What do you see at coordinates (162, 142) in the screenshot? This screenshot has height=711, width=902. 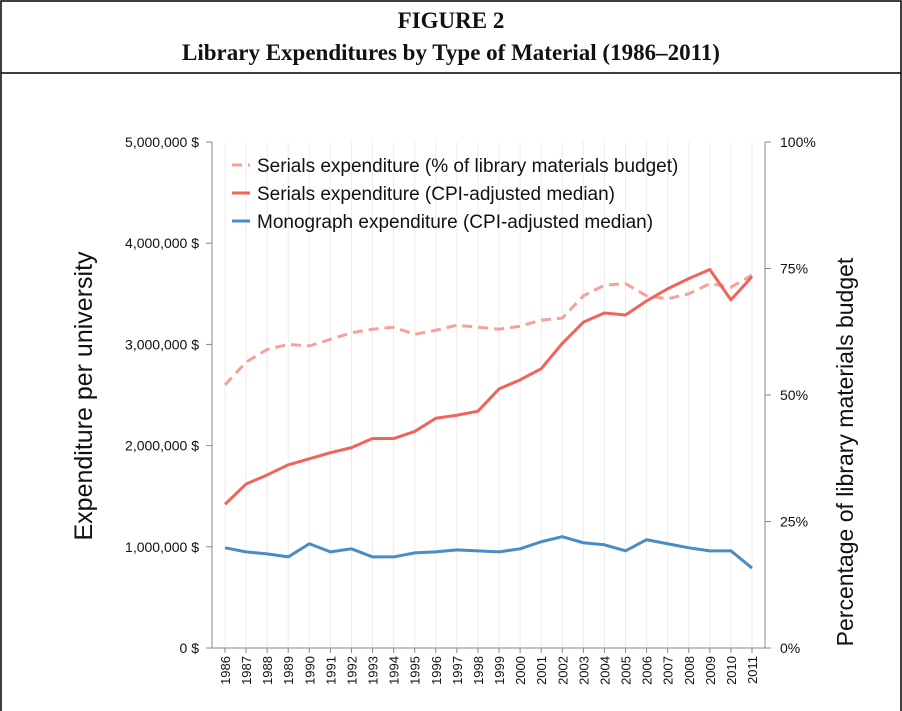 I see `y-tick-label: 5,000,000 $` at bounding box center [162, 142].